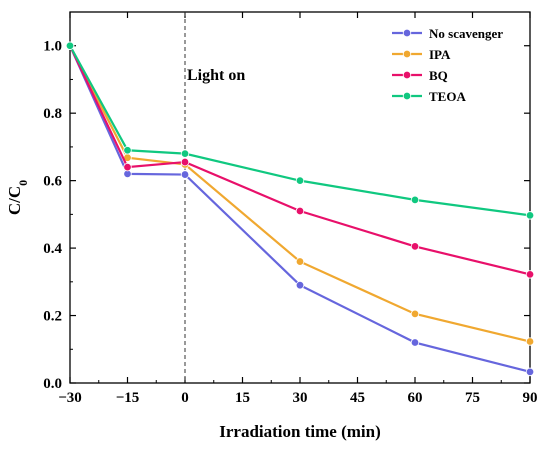 This screenshot has width=550, height=450. I want to click on y-tick-label: 0.8, so click(52, 114).